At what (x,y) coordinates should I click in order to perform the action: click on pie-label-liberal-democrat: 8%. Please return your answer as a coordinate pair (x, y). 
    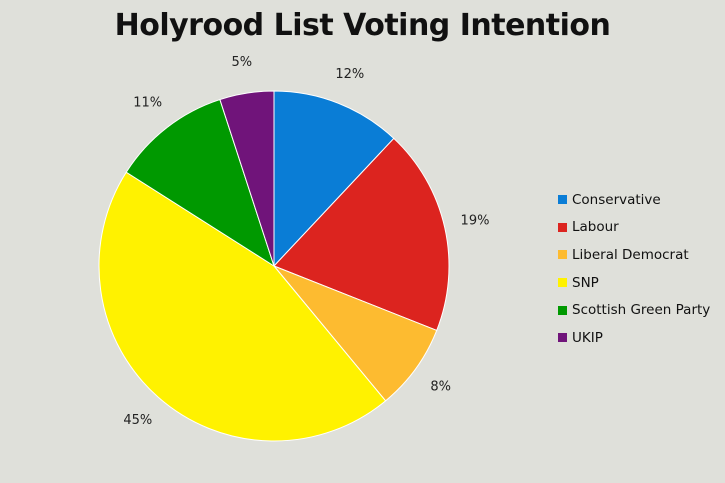
    Looking at the image, I should click on (440, 387).